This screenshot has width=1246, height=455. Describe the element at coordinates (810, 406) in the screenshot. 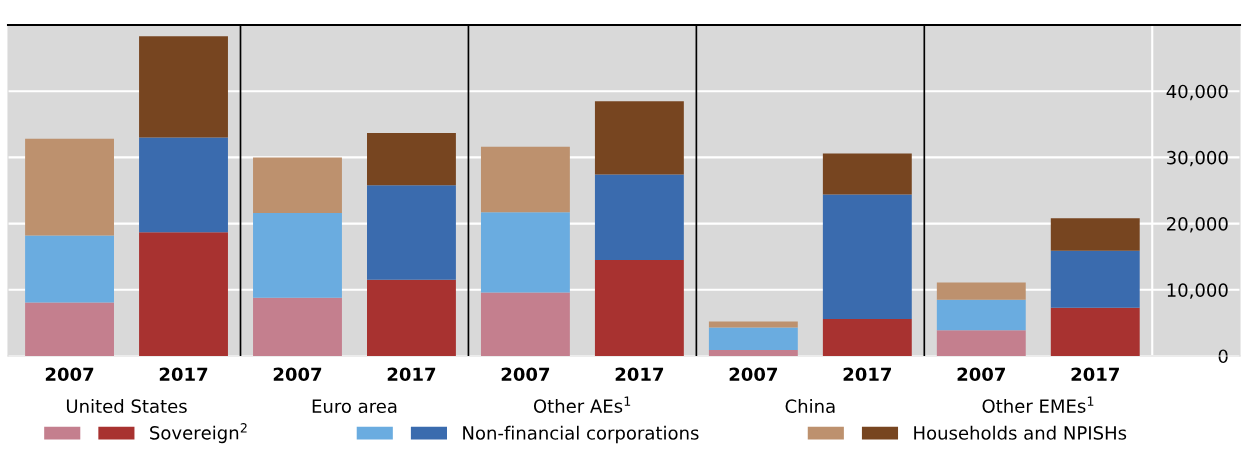

I see `text: China` at that location.